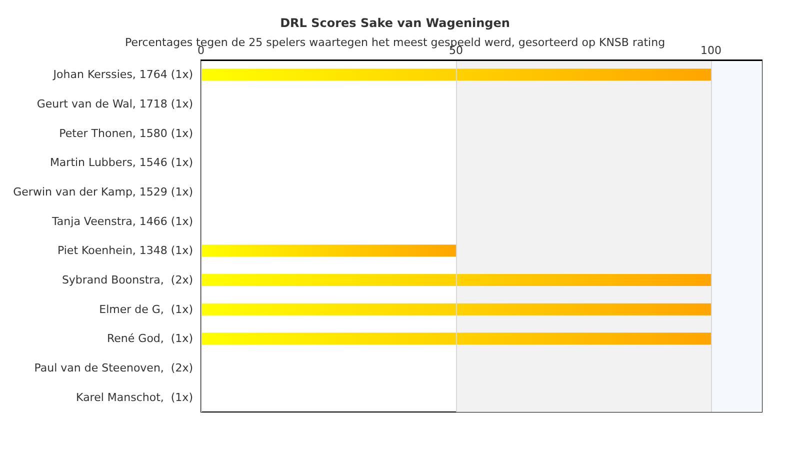 The height and width of the screenshot is (450, 790). What do you see at coordinates (121, 163) in the screenshot?
I see `y-tick-label: Martin Lubbers, 1546 (1x)` at bounding box center [121, 163].